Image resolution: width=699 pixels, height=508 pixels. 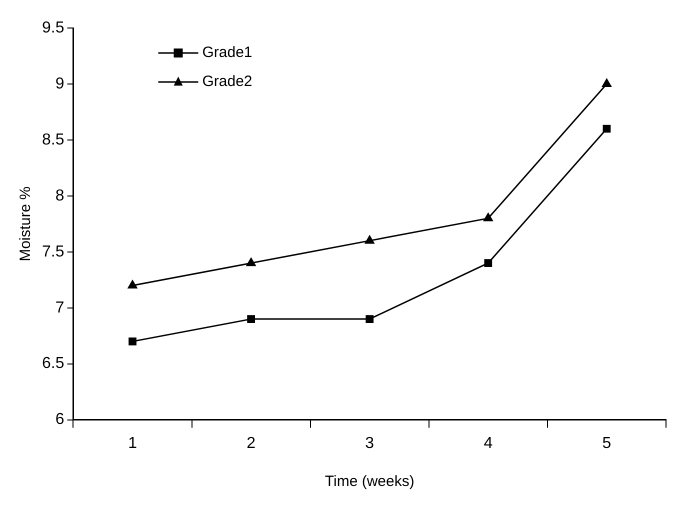 What do you see at coordinates (25, 224) in the screenshot?
I see `y-axis-title: Moisture %` at bounding box center [25, 224].